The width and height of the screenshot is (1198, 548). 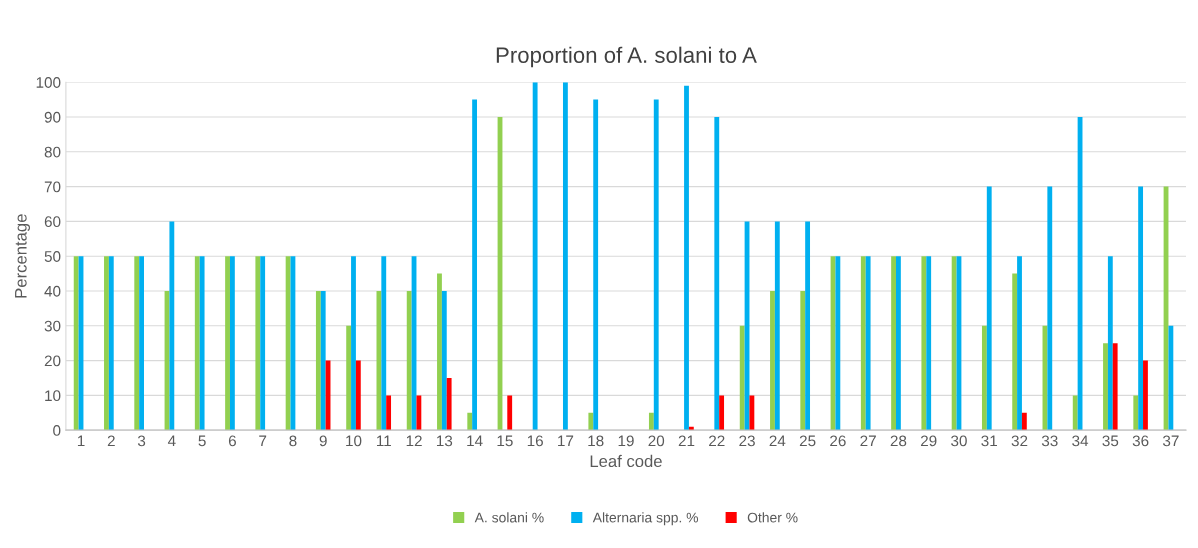 What do you see at coordinates (81, 441) in the screenshot?
I see `x-tick-label: 1` at bounding box center [81, 441].